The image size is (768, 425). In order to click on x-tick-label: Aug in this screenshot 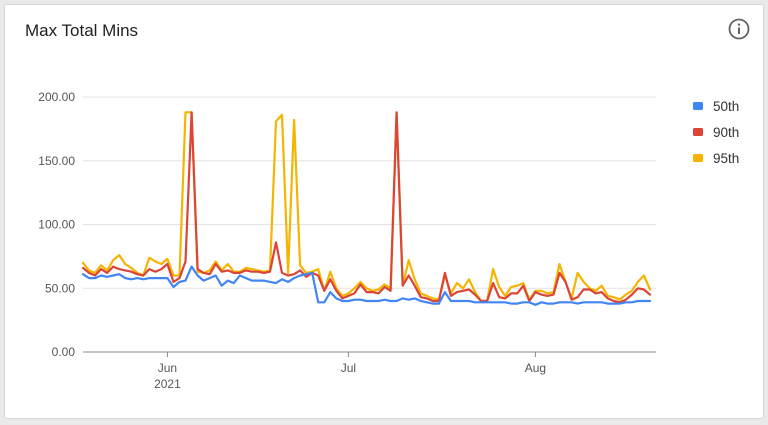, I will do `click(535, 368)`.